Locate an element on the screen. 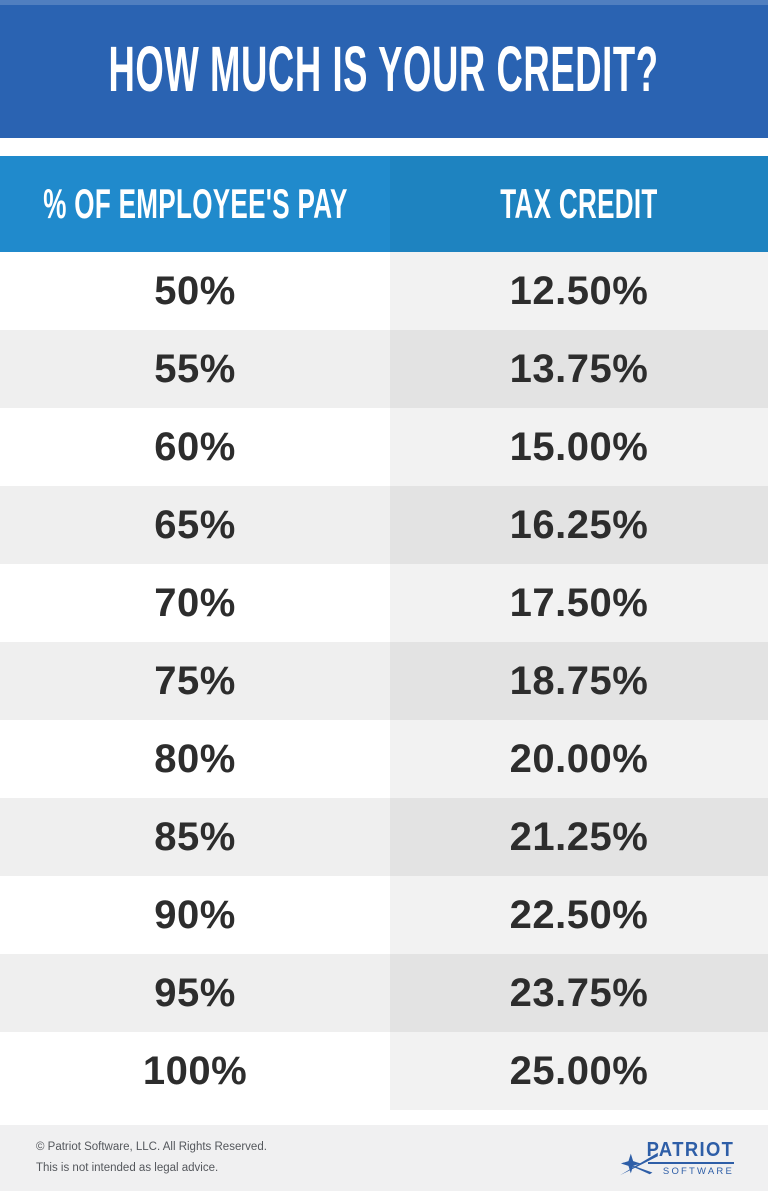 The image size is (768, 1191). pay-cell: 95% is located at coordinates (195, 993).